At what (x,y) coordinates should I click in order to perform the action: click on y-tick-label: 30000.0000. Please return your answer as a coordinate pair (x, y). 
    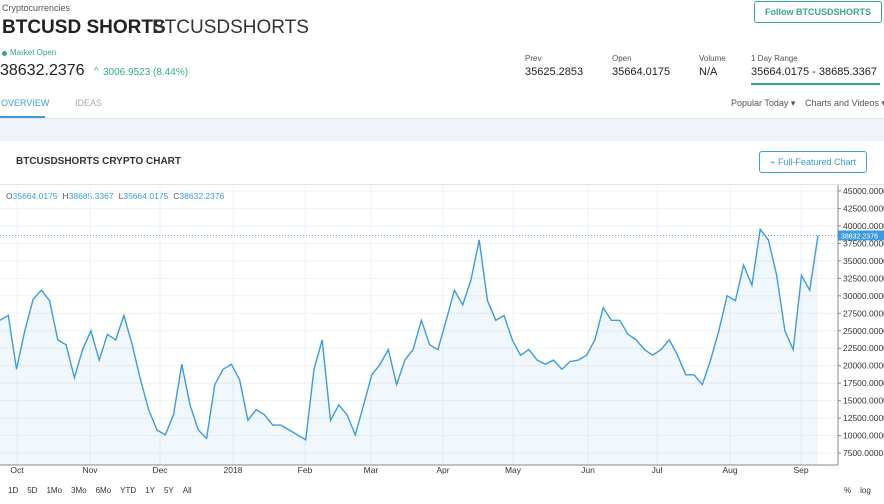
    Looking at the image, I should click on (863, 296).